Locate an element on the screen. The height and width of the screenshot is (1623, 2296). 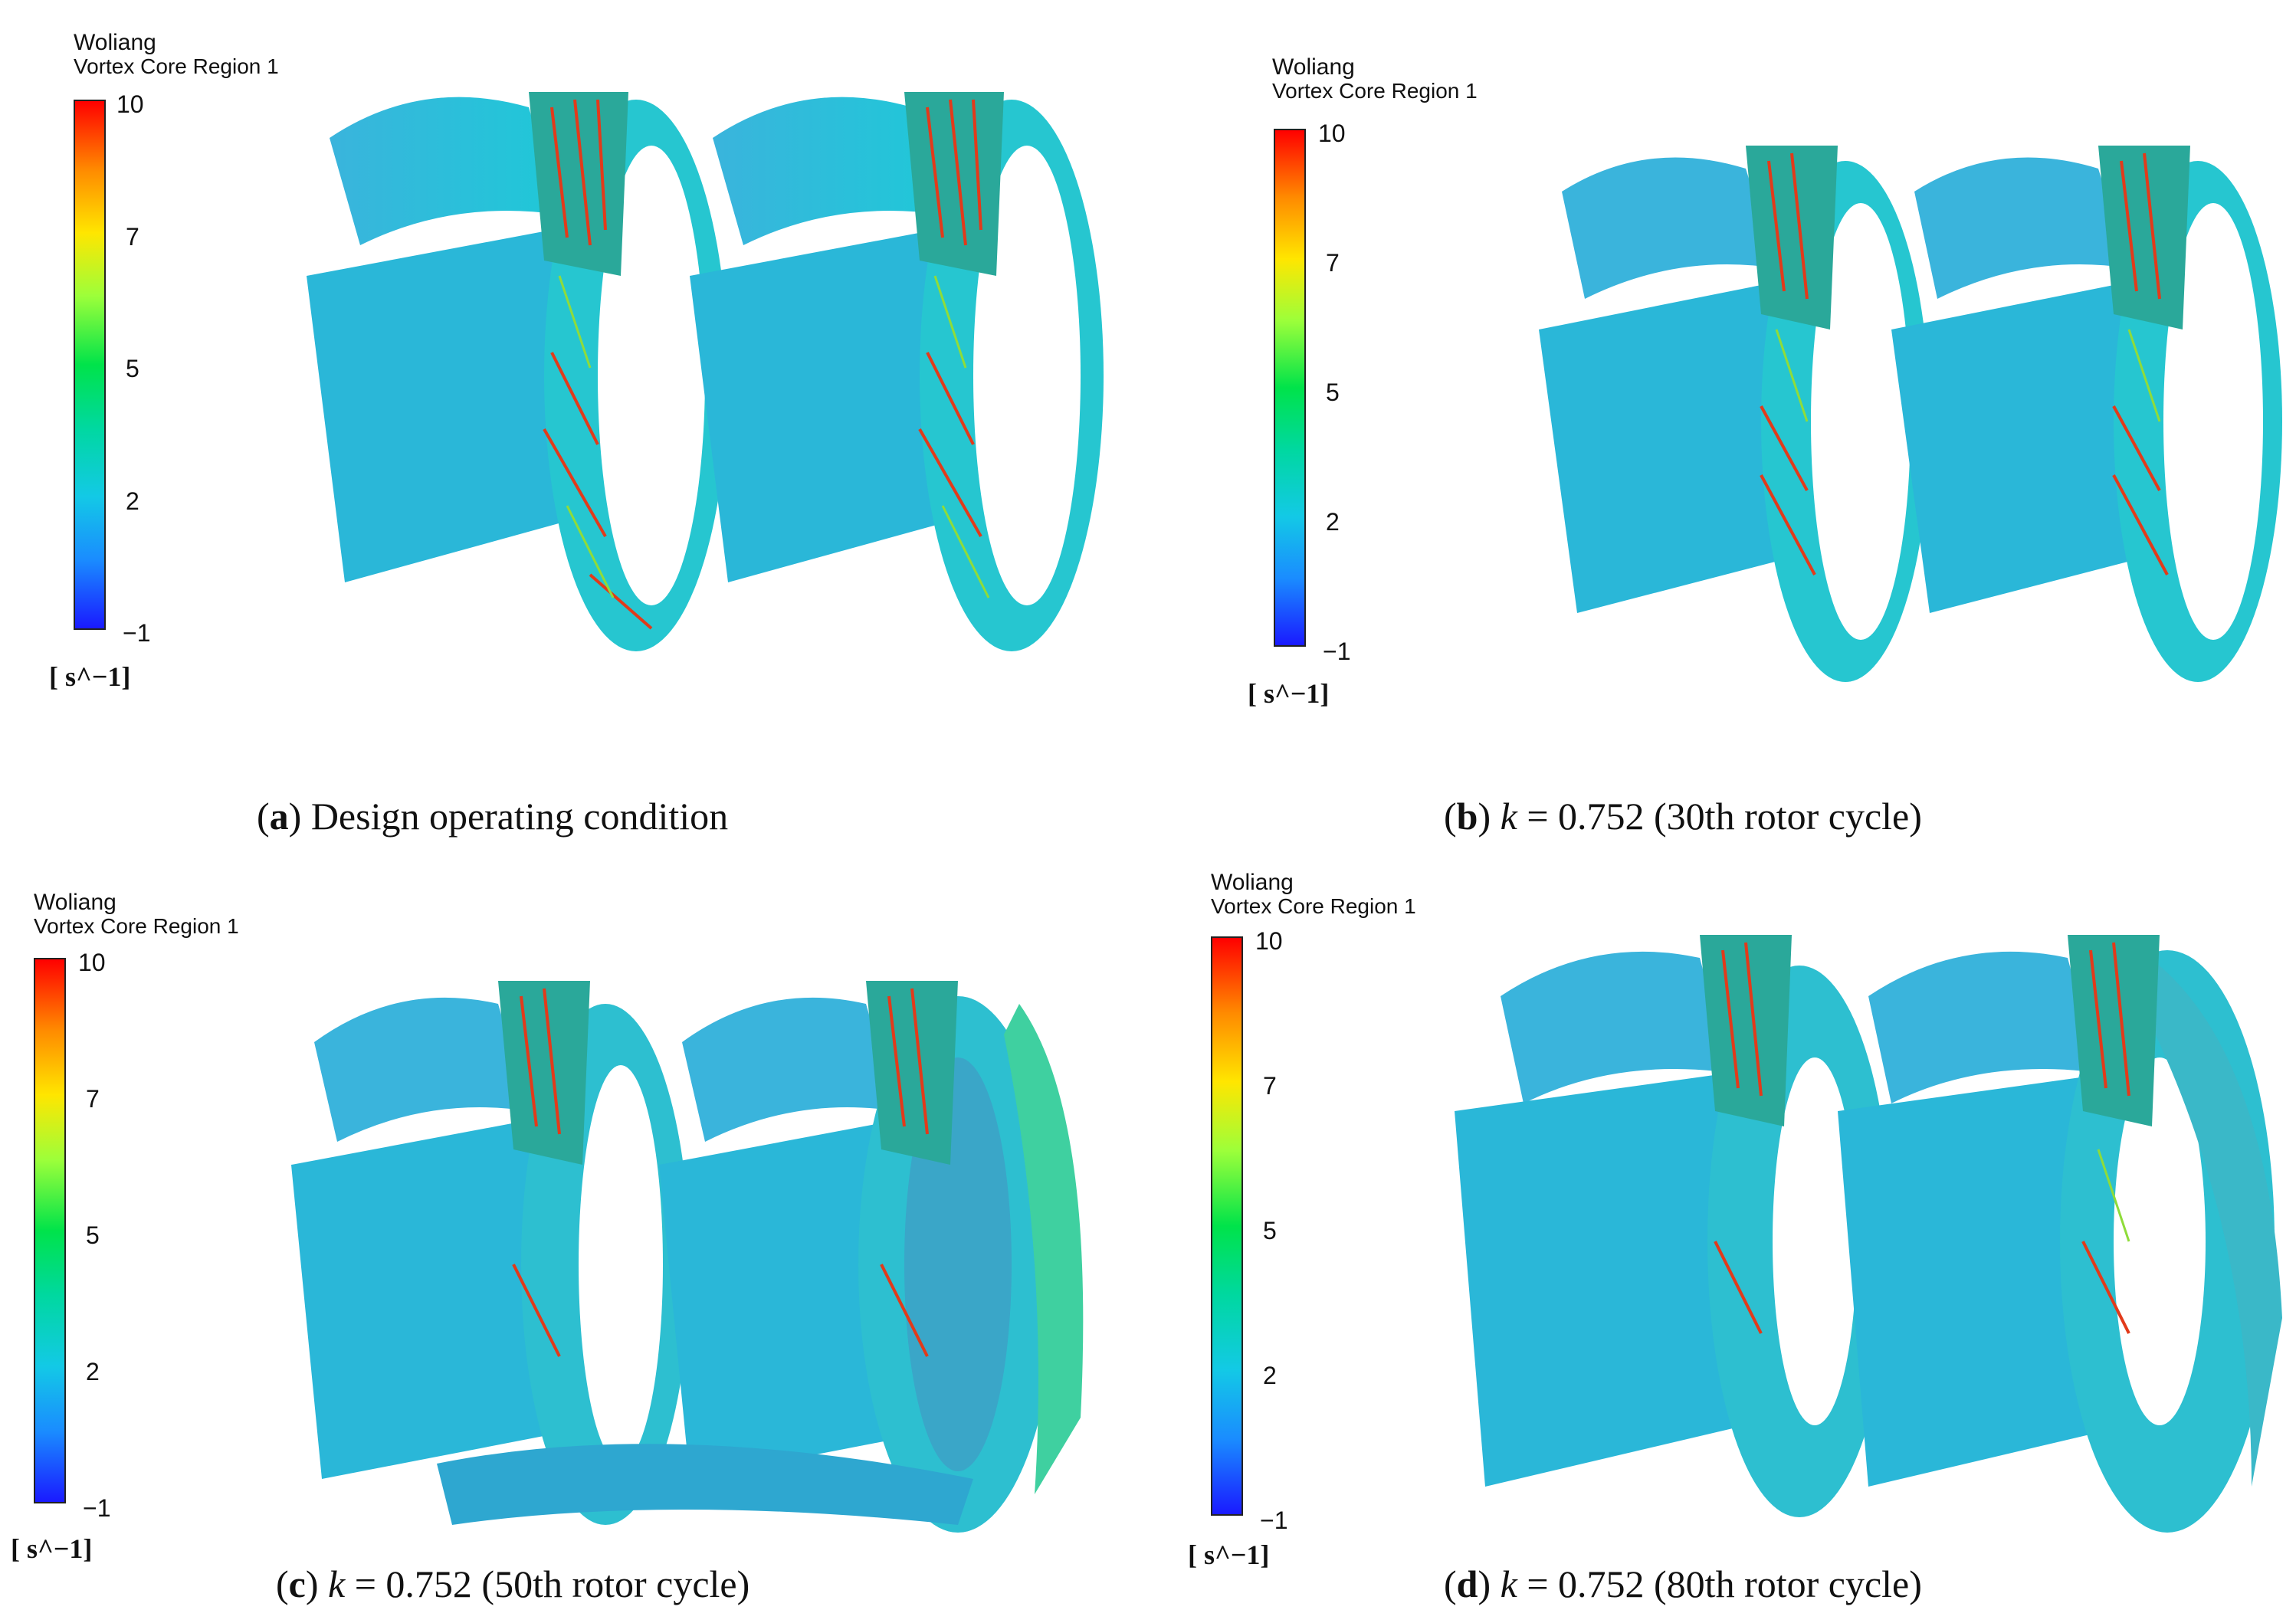
caption-b: (b) k = 0.752 (30th rotor cycle) is located at coordinates (1683, 817).